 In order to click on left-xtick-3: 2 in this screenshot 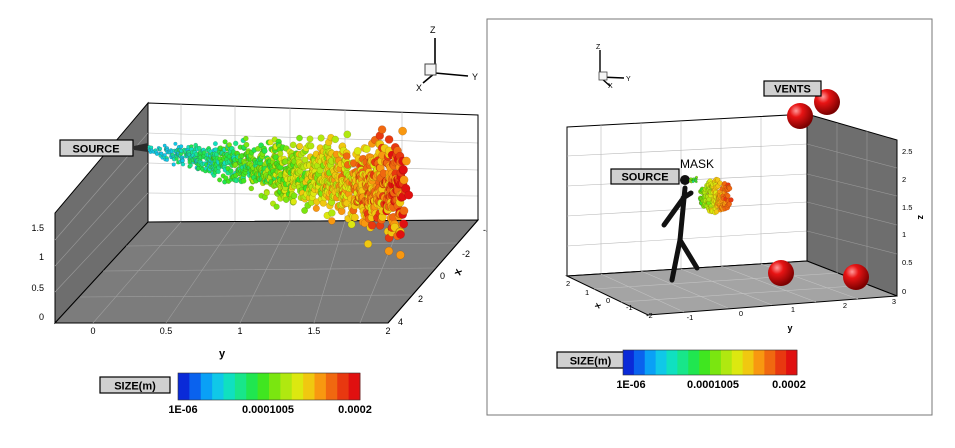, I will do `click(420, 299)`.